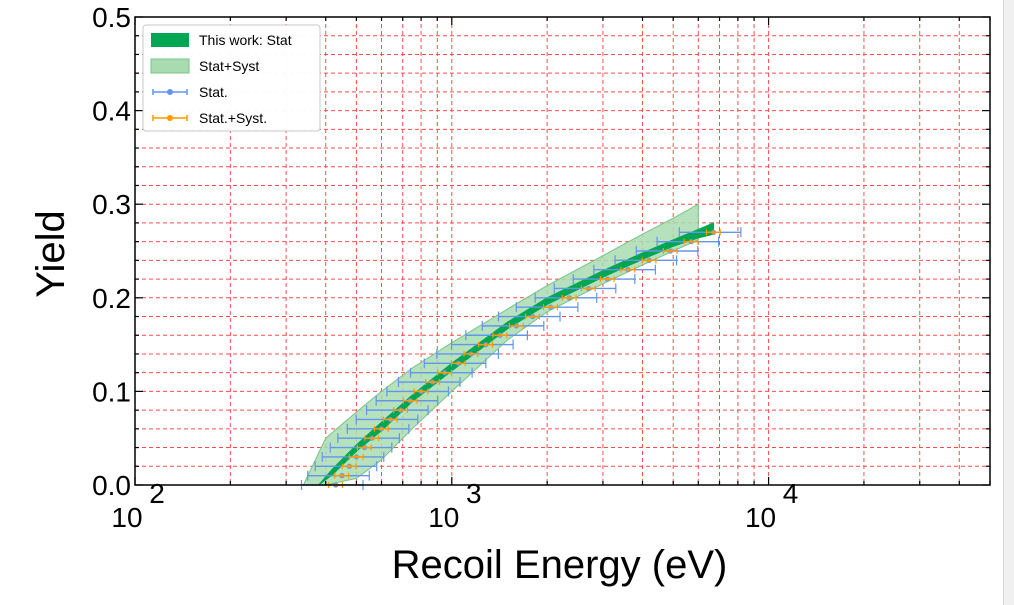  I want to click on legend: This work: Stat Stat+Syst Stat. Stat.+Syst., so click(231, 78).